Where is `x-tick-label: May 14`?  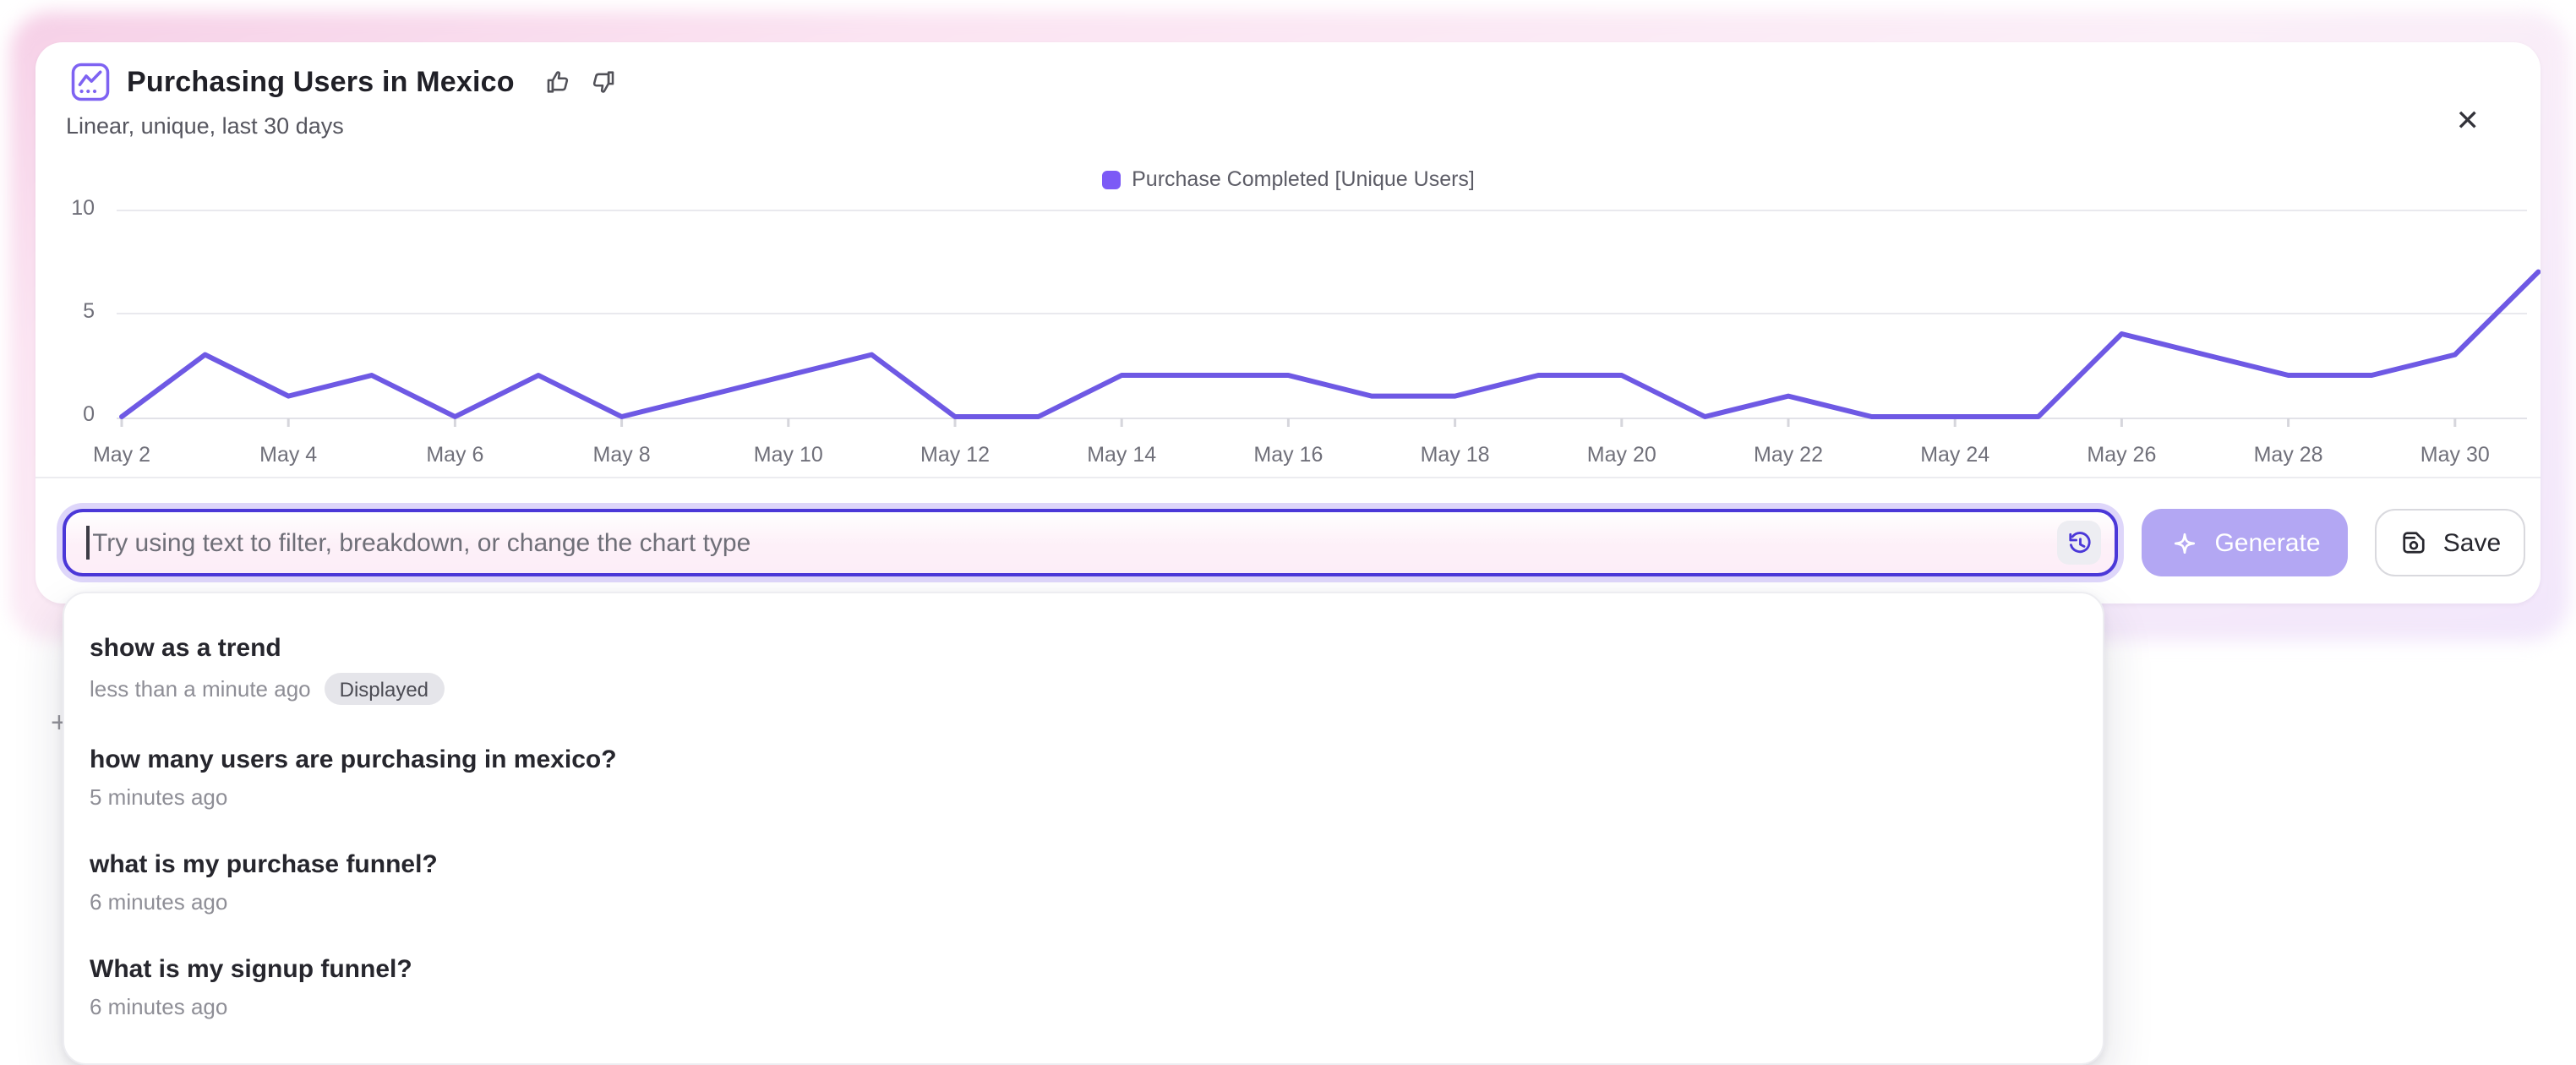
x-tick-label: May 14 is located at coordinates (1122, 455).